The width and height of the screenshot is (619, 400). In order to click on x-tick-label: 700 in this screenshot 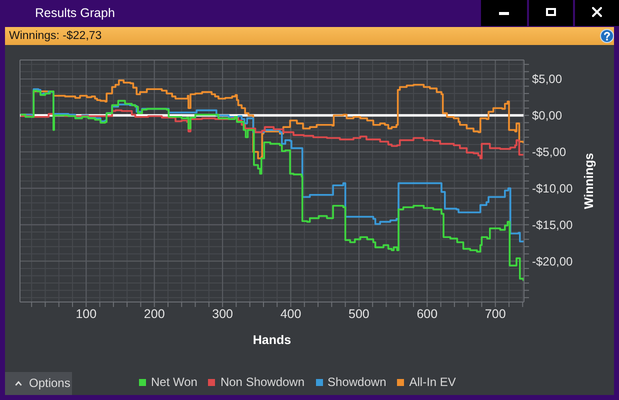, I will do `click(495, 313)`.